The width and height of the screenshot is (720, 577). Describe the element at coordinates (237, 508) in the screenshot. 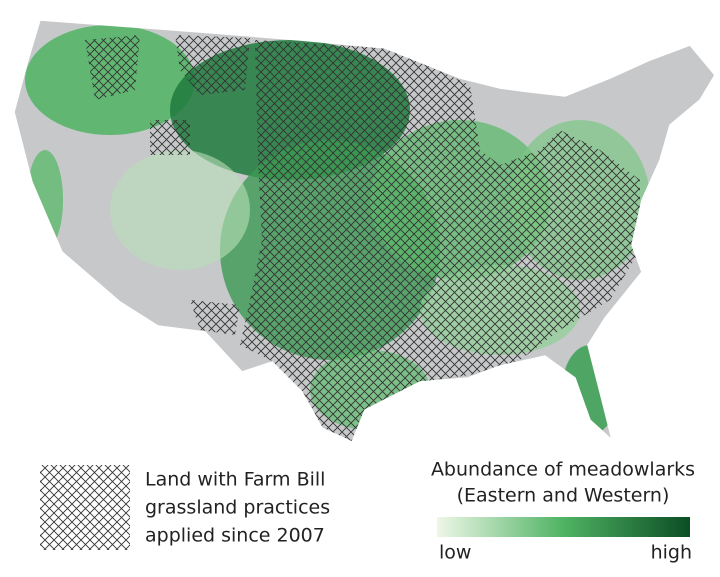

I see `hatch-label: grassland practices` at that location.